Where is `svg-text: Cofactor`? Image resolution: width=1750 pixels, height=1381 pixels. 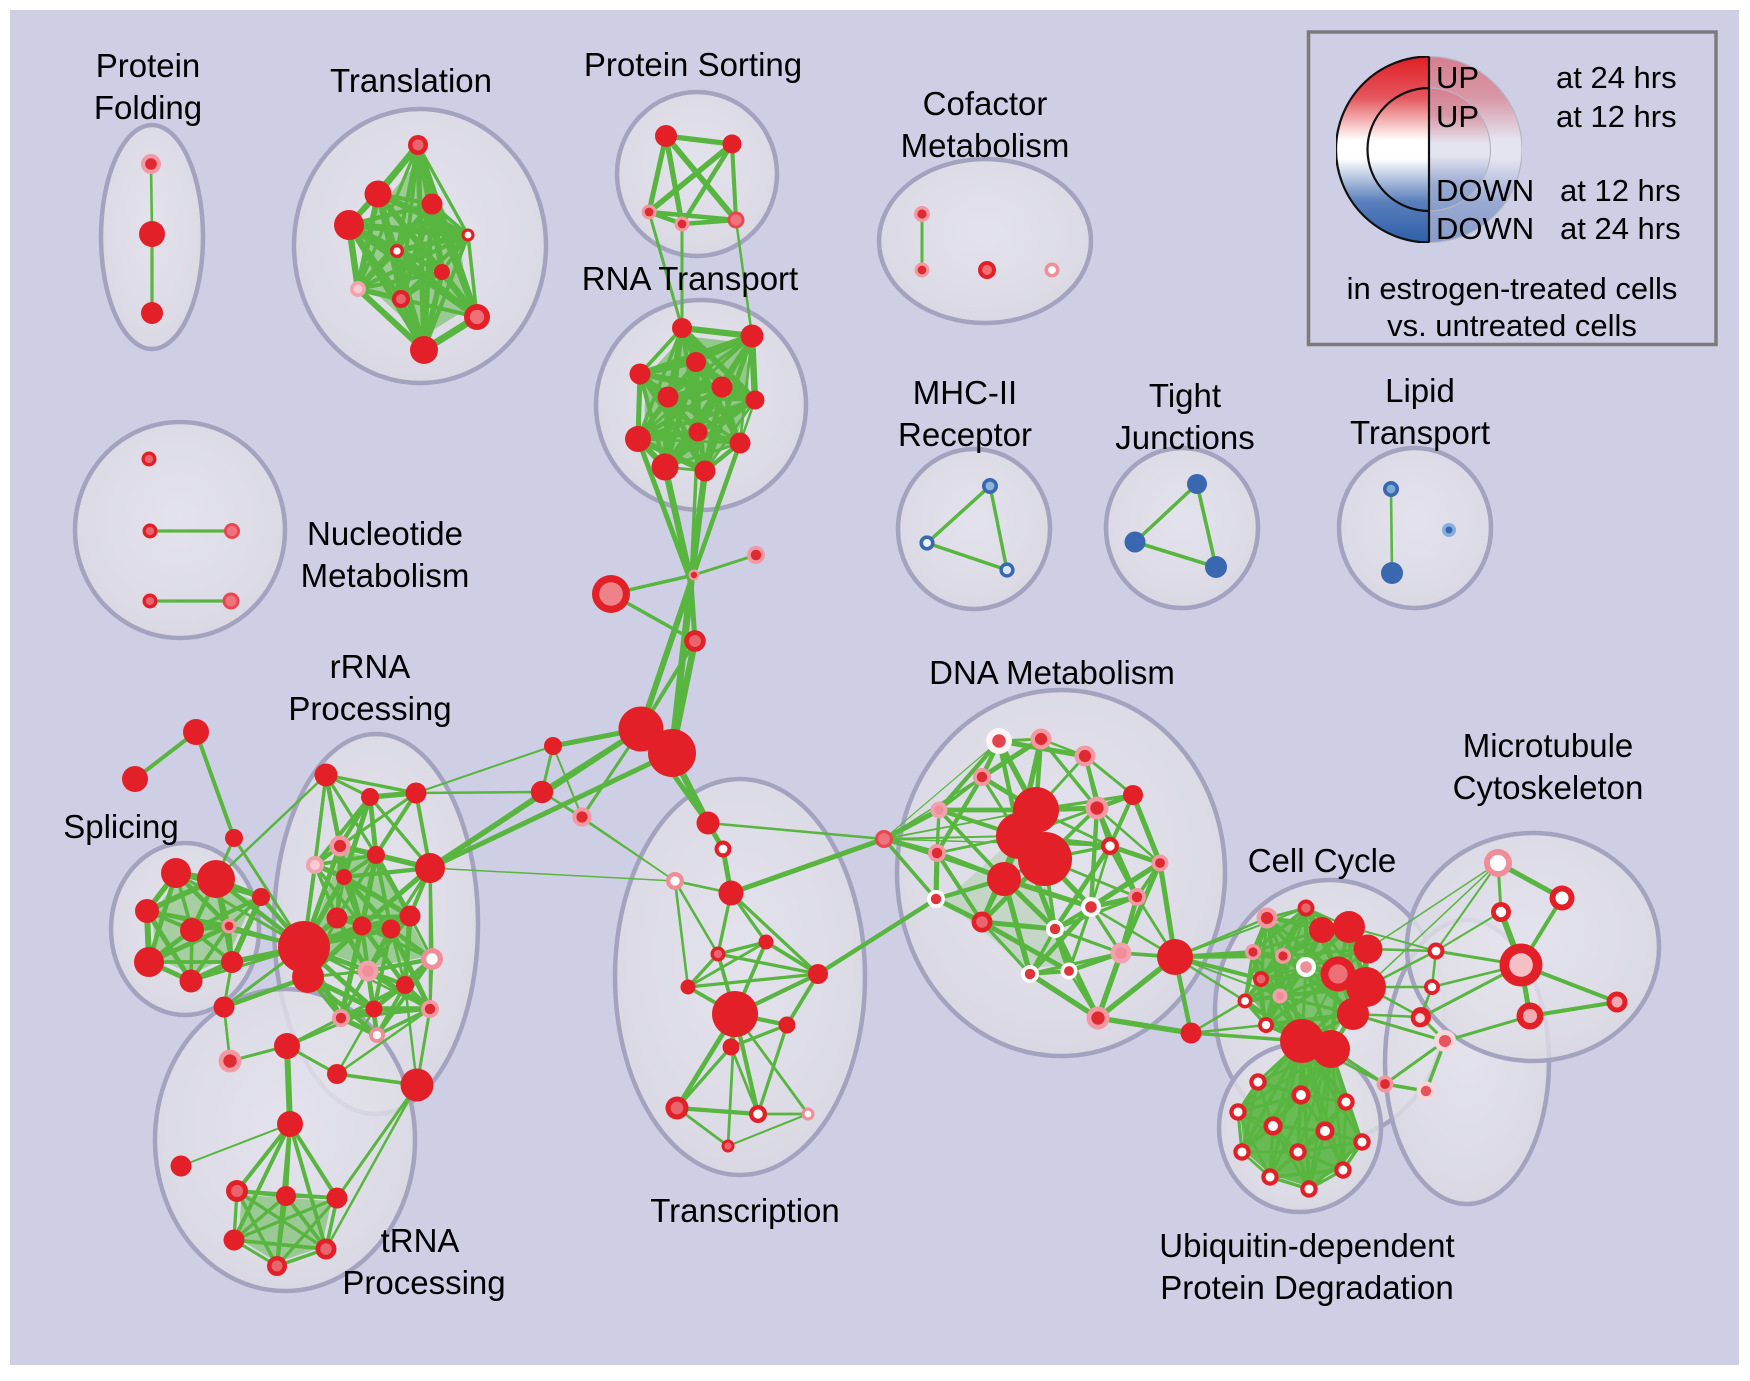 svg-text: Cofactor is located at coordinates (985, 103).